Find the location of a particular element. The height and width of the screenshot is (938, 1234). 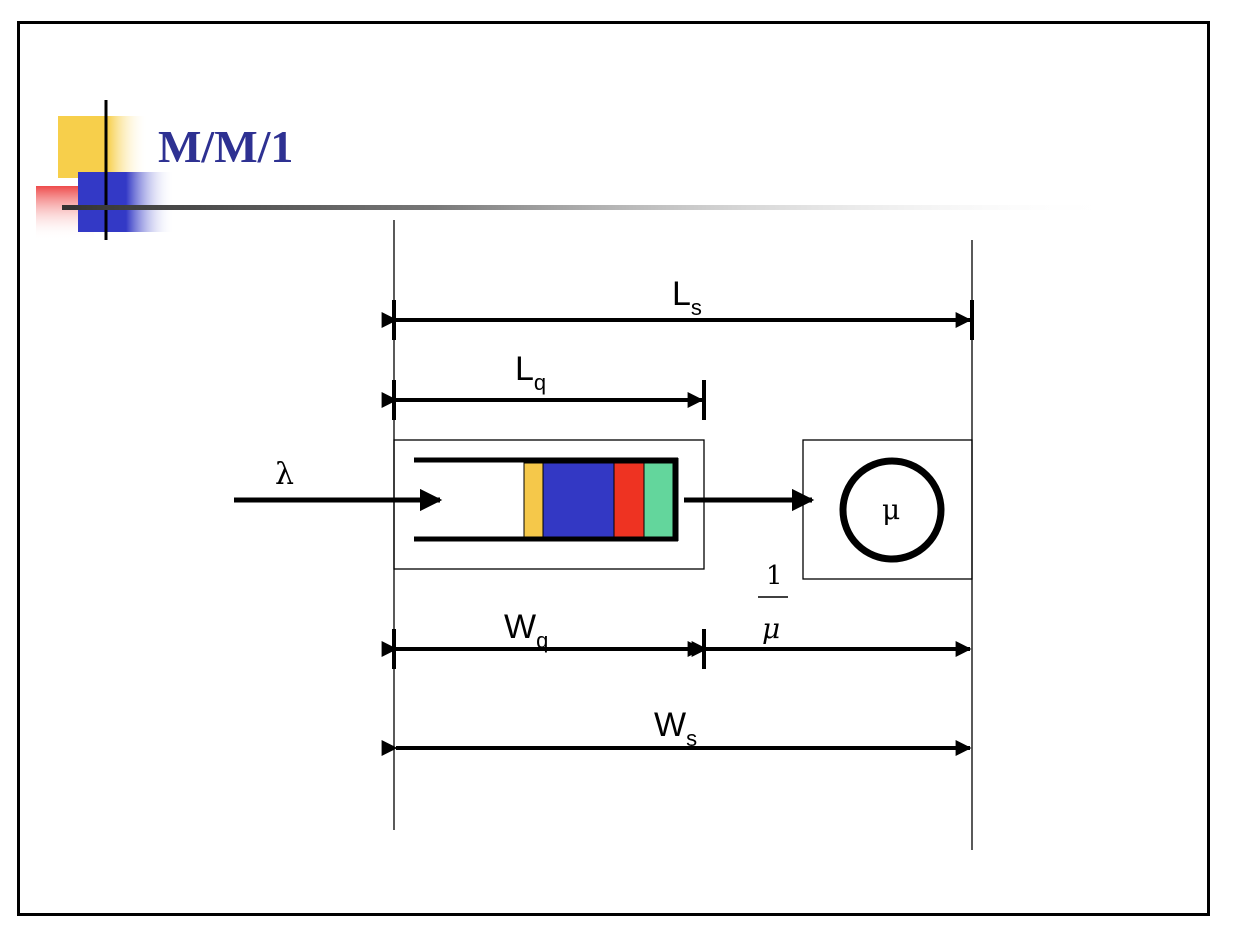

ws-label: Ws is located at coordinates (675, 728).